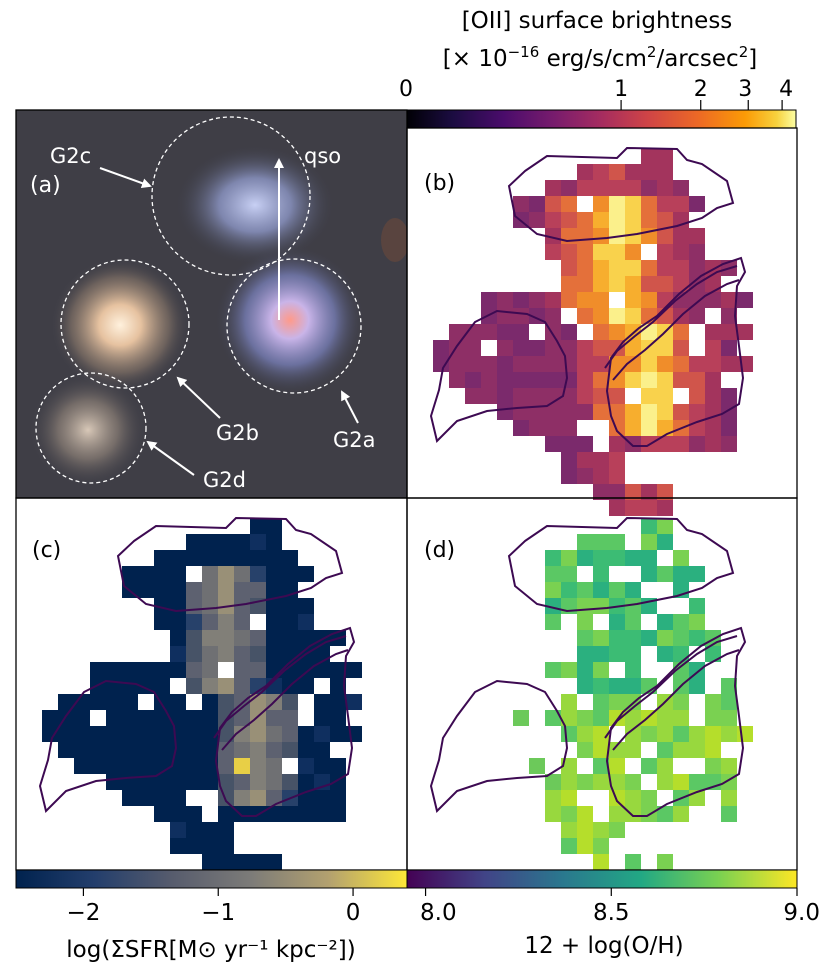 Image resolution: width=831 pixels, height=975 pixels. Describe the element at coordinates (652, 52) in the screenshot. I see `unit-sq: 2` at that location.